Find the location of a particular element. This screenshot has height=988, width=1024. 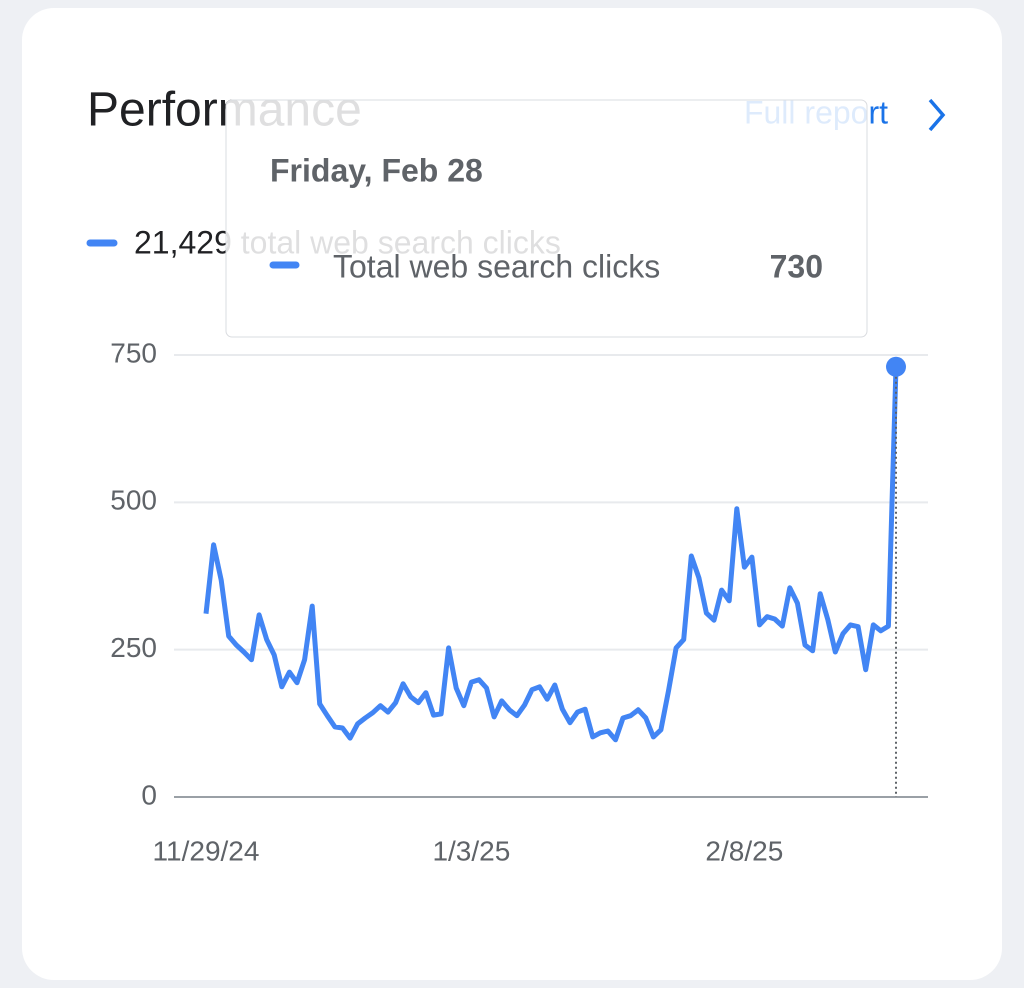

y-tick-label: 0 is located at coordinates (149, 794).